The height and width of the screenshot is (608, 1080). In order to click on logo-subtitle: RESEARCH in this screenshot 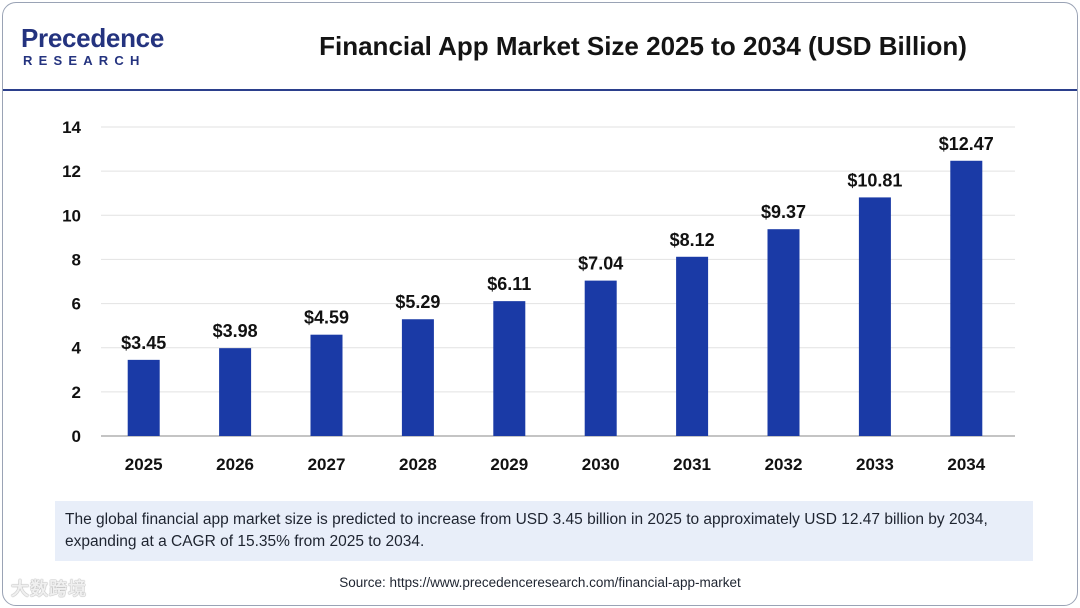, I will do `click(84, 60)`.